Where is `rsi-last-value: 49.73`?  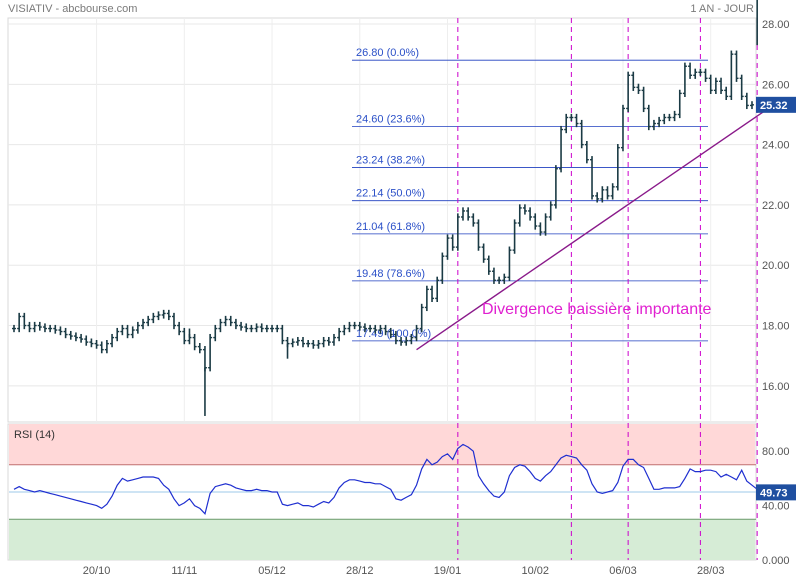 rsi-last-value: 49.73 is located at coordinates (774, 493).